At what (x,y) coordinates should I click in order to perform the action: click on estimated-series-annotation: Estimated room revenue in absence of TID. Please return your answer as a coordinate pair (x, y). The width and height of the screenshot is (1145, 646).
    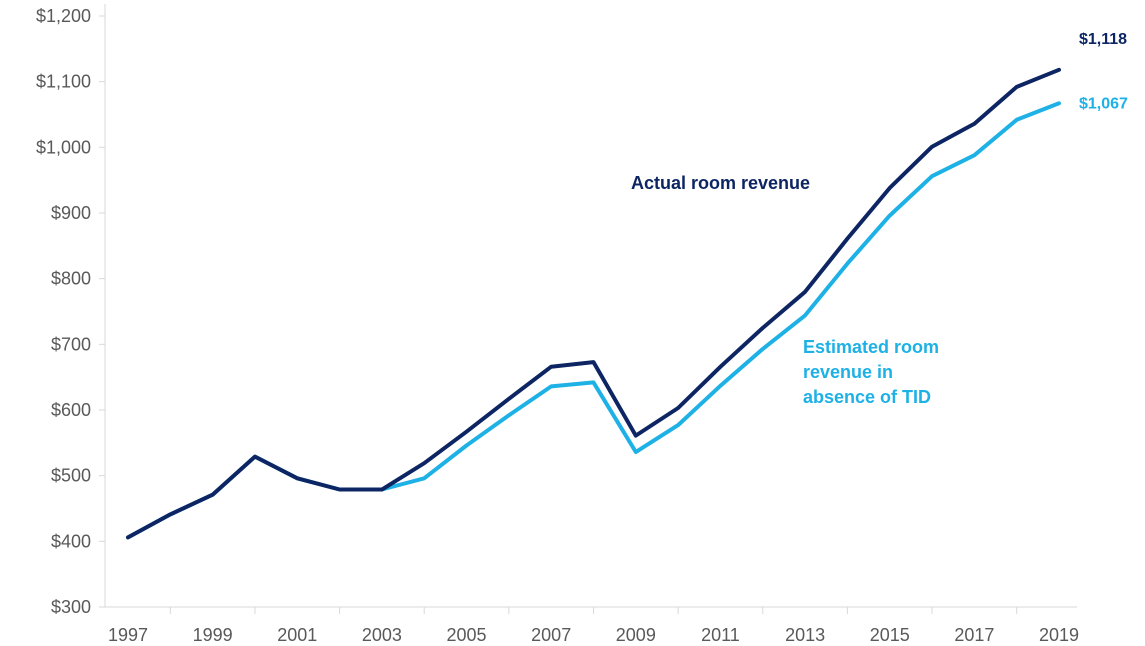
    Looking at the image, I should click on (873, 372).